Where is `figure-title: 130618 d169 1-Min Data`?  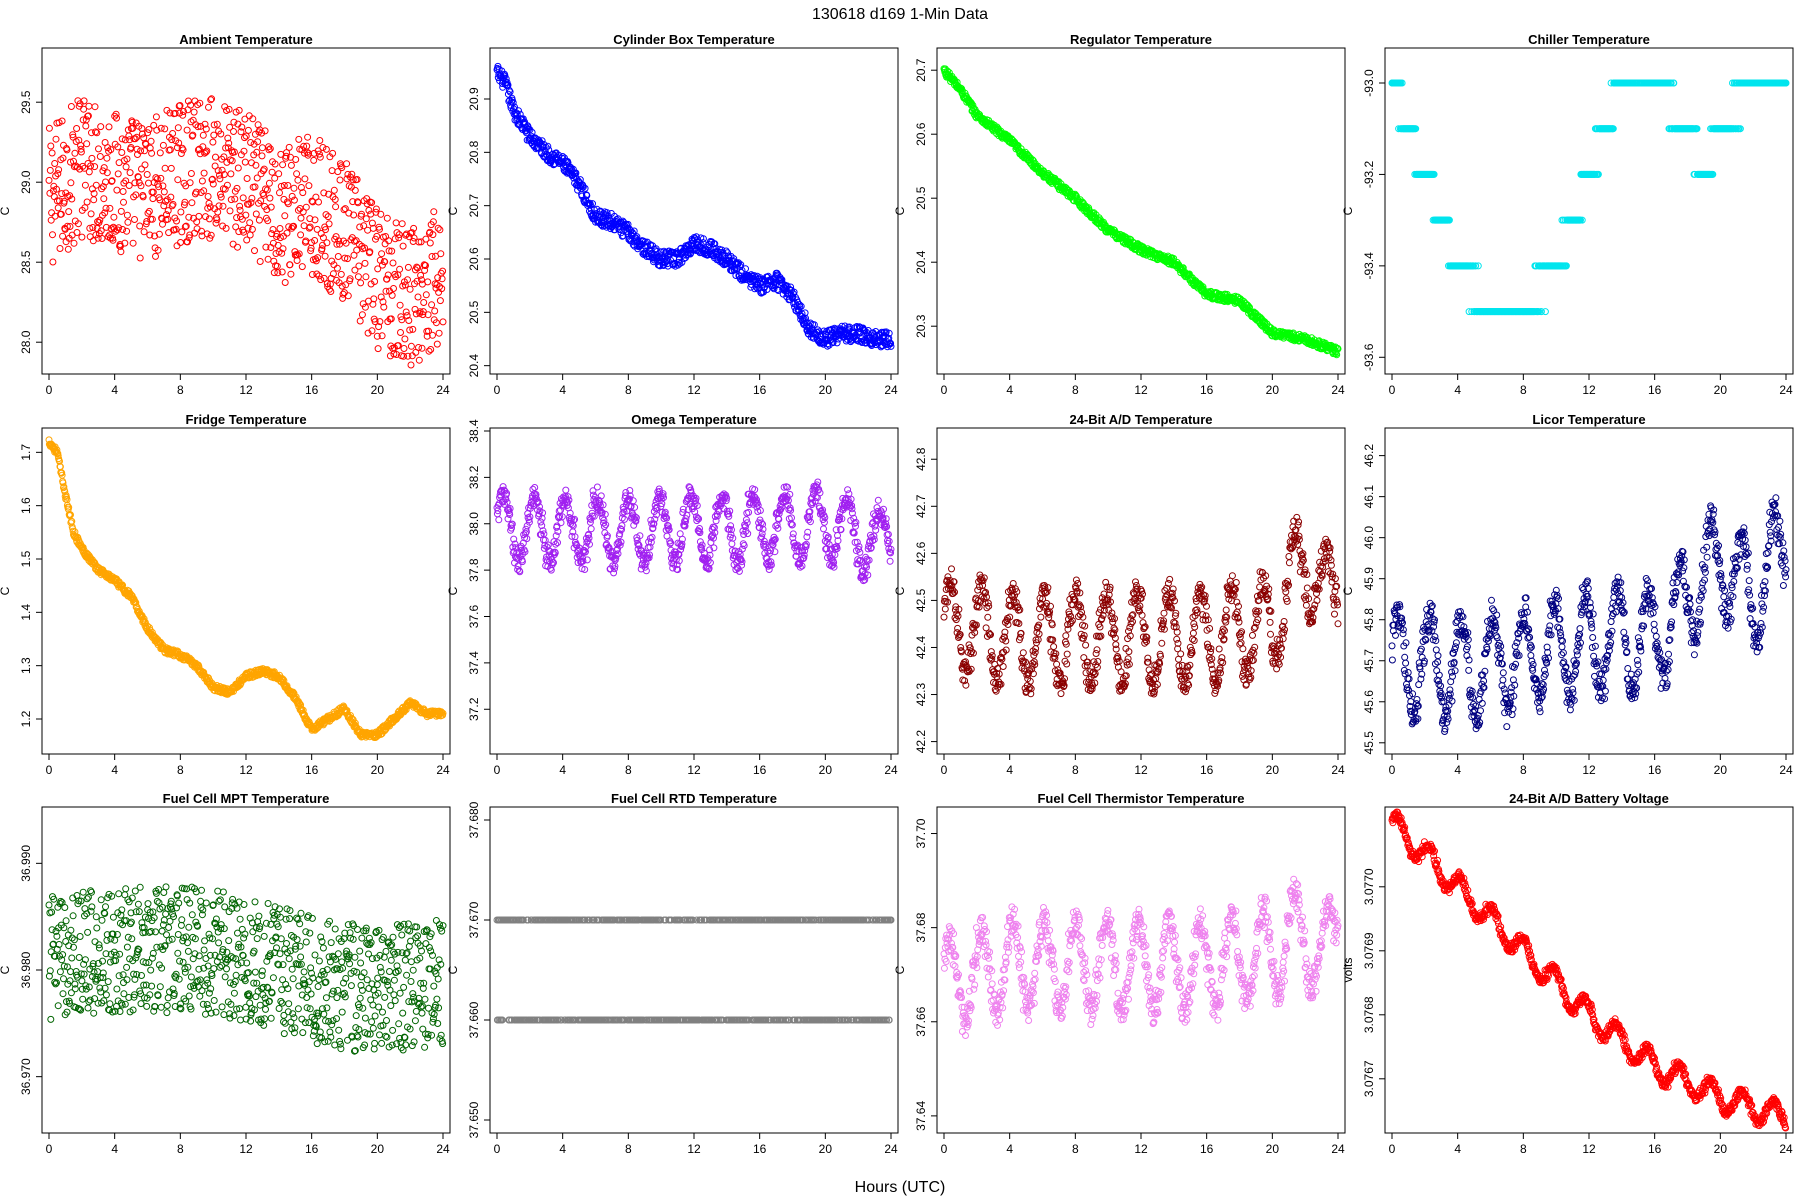 figure-title: 130618 d169 1-Min Data is located at coordinates (900, 14).